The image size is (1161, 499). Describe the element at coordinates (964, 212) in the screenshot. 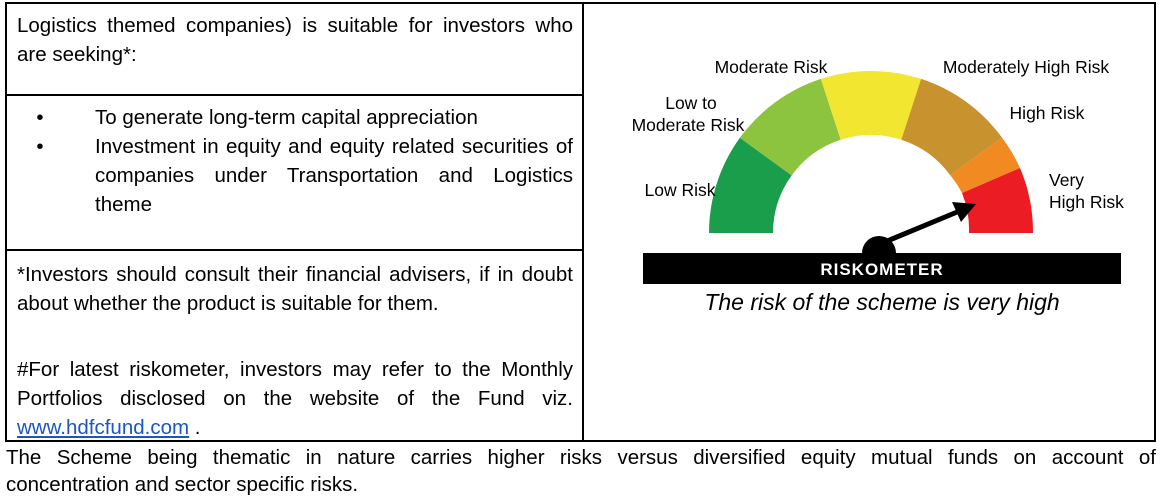

I see `needle-arrowhead-icon` at that location.